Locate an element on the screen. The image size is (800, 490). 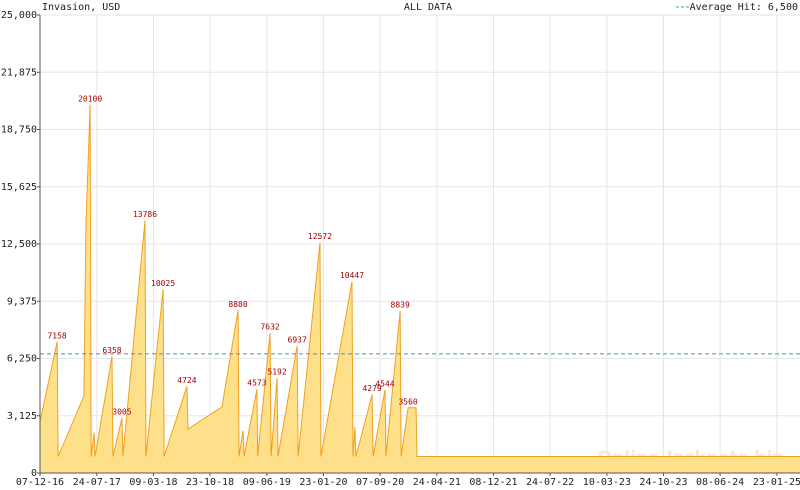
y-tick-label: 15,625 is located at coordinates (19, 187).